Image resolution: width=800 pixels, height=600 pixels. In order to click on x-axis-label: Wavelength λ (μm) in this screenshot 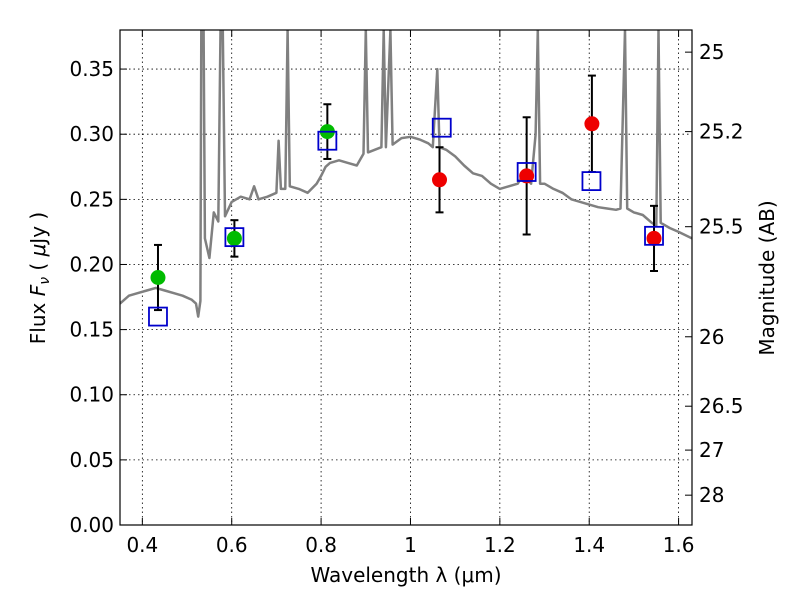, I will do `click(405, 575)`.